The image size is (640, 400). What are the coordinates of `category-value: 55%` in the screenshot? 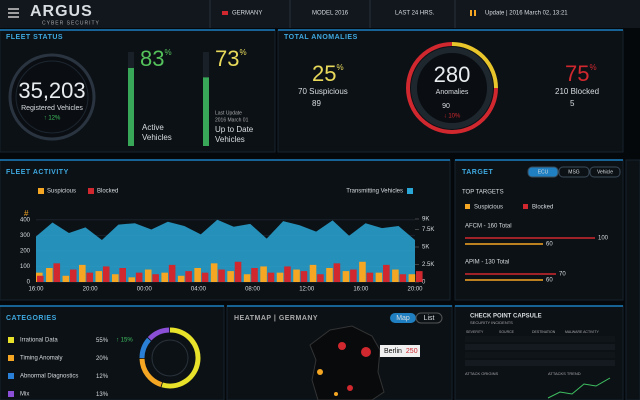 It's located at (102, 341).